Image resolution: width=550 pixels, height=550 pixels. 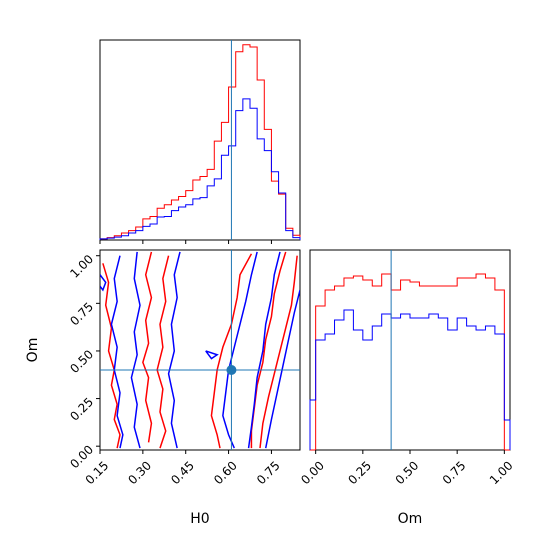 What do you see at coordinates (268, 472) in the screenshot?
I see `joint-xtick-label: 0.75` at bounding box center [268, 472].